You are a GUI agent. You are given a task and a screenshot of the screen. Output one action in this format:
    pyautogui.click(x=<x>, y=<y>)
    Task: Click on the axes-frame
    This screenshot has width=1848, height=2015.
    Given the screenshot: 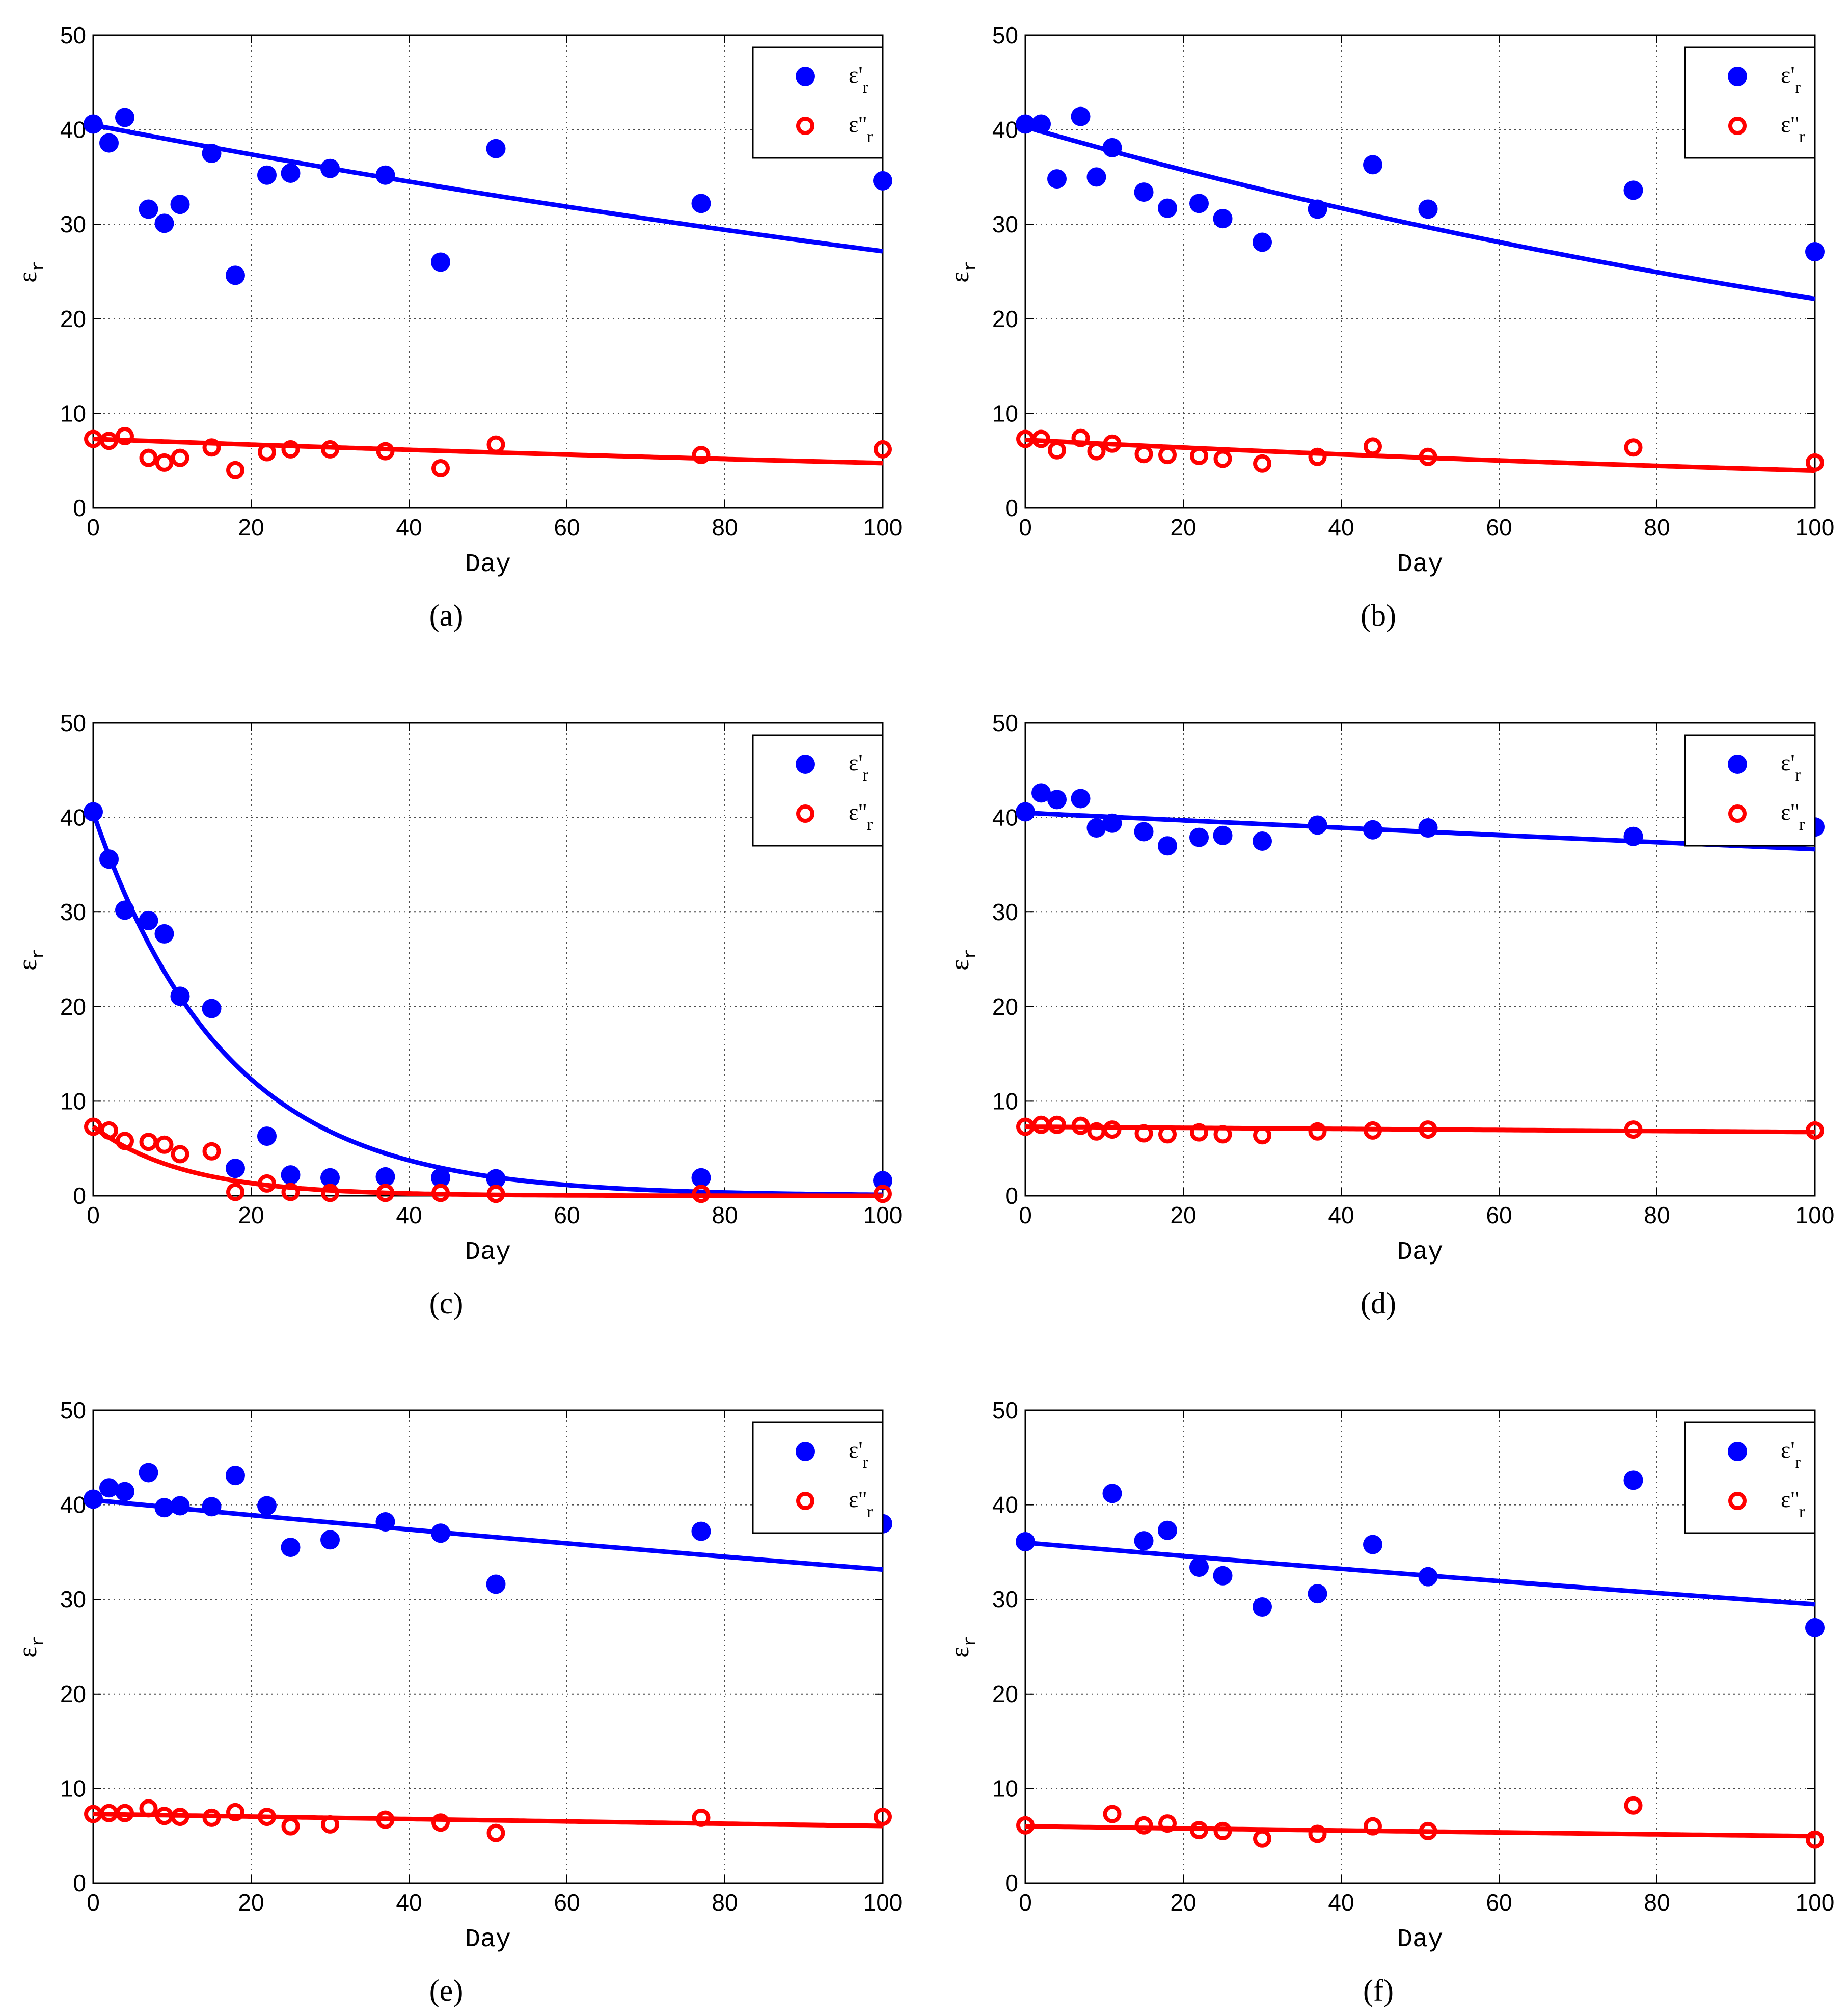 What is the action you would take?
    pyautogui.click(x=488, y=1646)
    